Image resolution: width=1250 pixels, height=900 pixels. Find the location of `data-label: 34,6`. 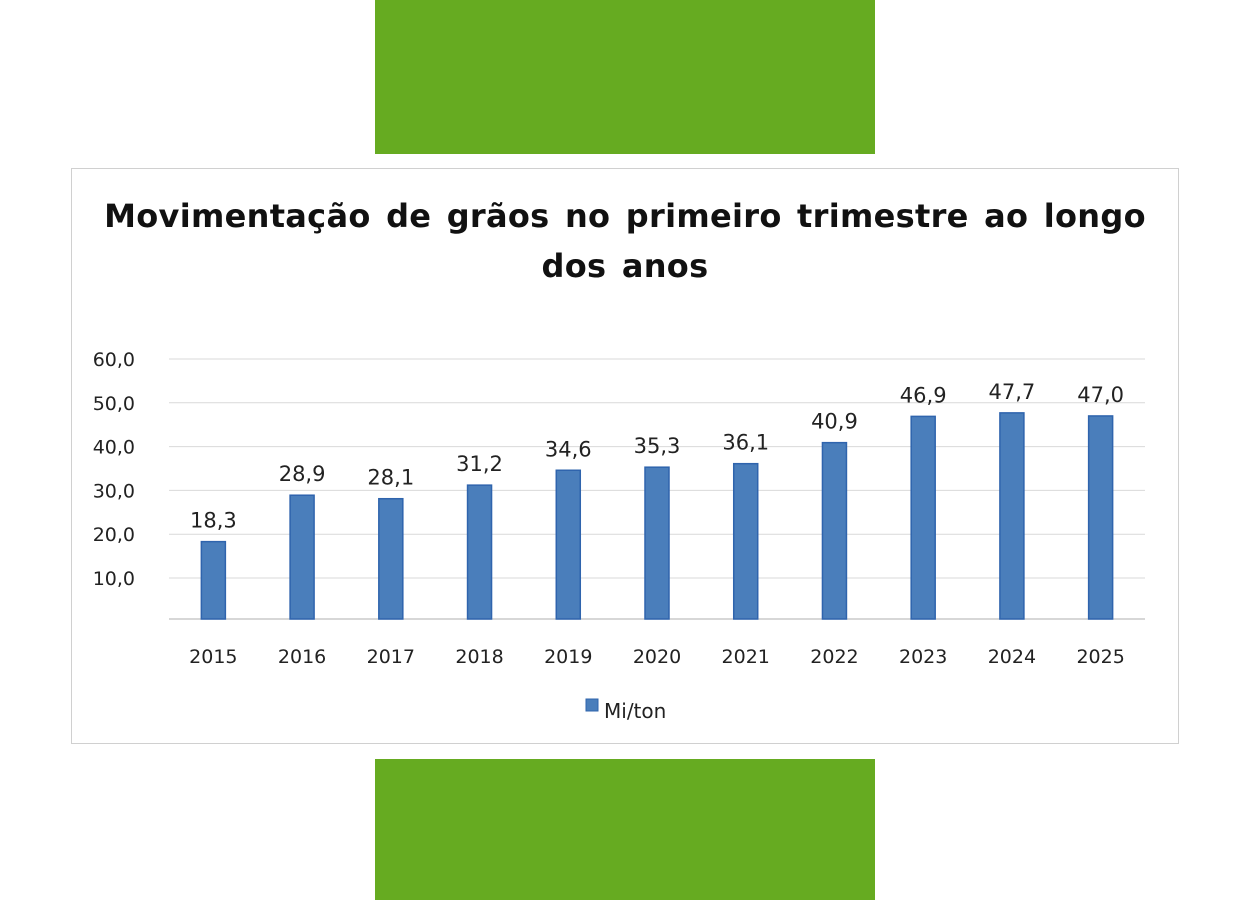

data-label: 34,6 is located at coordinates (568, 449).